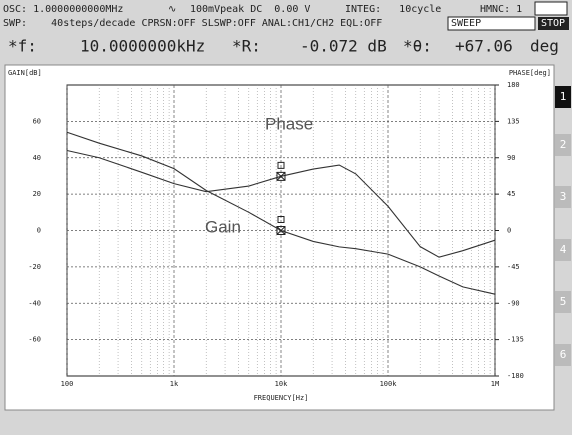 The width and height of the screenshot is (572, 435). I want to click on side-button-label: 6, so click(563, 354).